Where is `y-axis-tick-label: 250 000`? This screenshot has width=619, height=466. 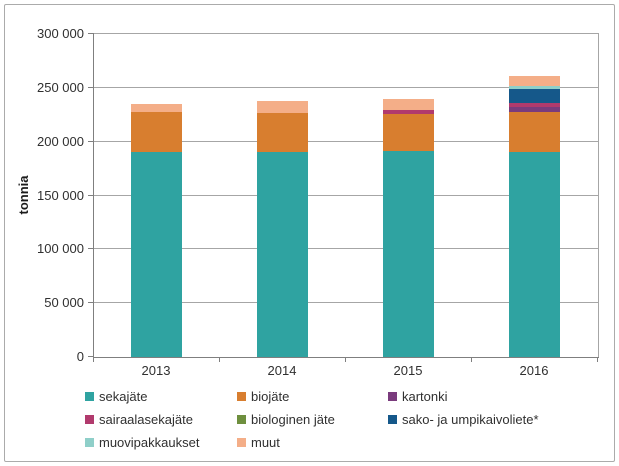
y-axis-tick-label: 250 000 is located at coordinates (60, 87).